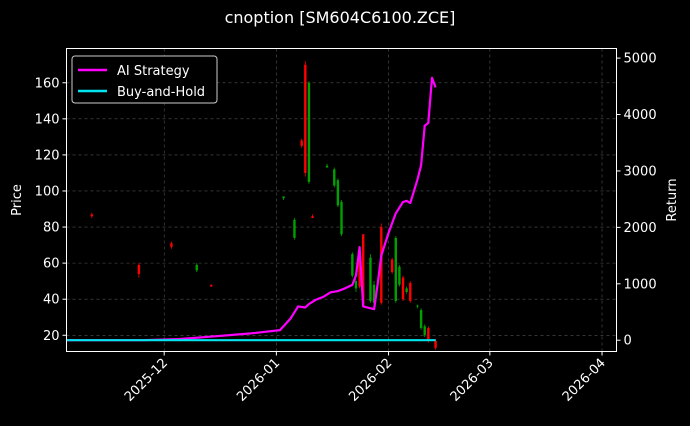  Describe the element at coordinates (47, 155) in the screenshot. I see `y-tick-label: 120` at that location.